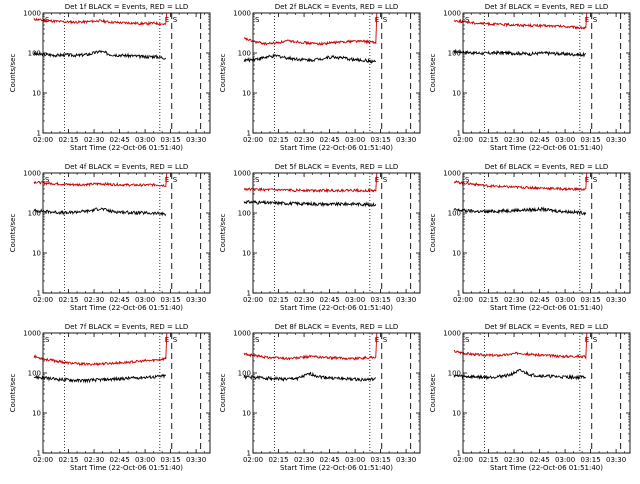  I want to click on panel-title: Det 2f BLACK = Events, RED = LLD, so click(336, 7).